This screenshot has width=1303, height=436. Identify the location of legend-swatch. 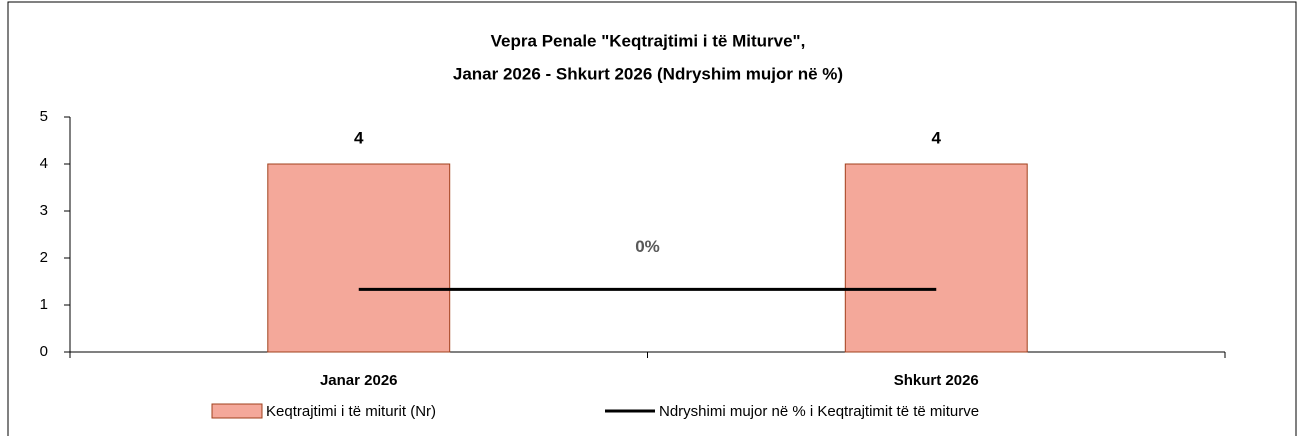
(237, 411).